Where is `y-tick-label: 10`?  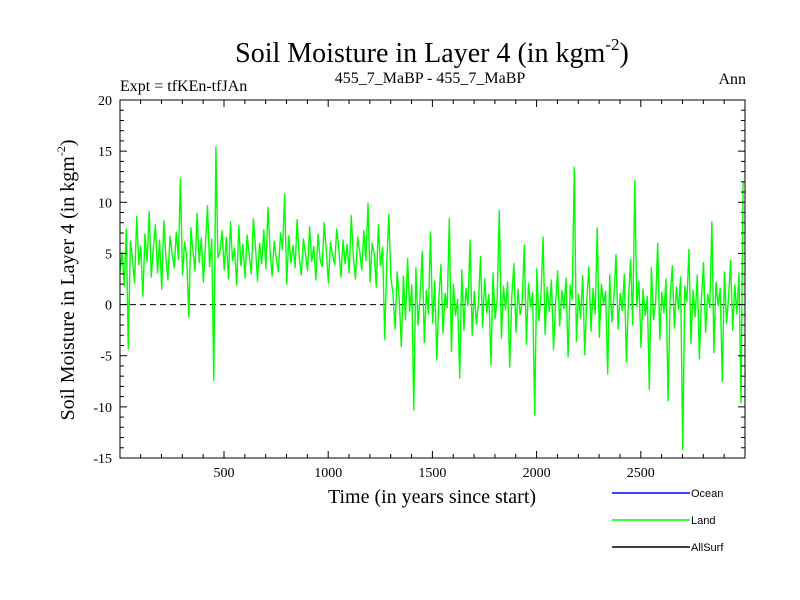 y-tick-label: 10 is located at coordinates (105, 203).